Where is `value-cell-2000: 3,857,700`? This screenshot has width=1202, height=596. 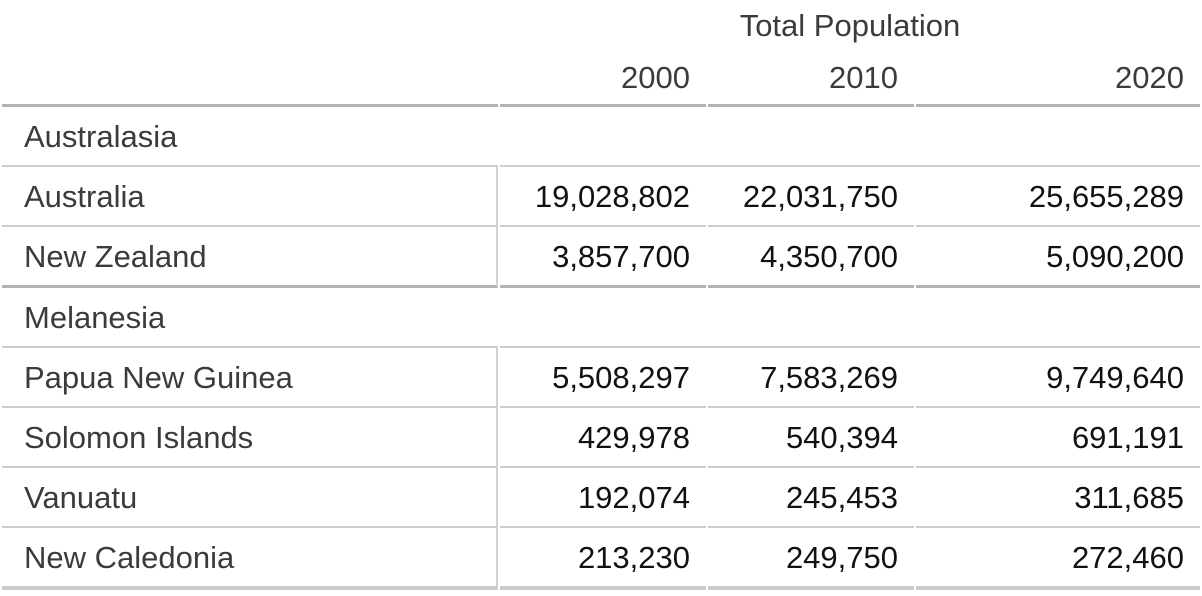
value-cell-2000: 3,857,700 is located at coordinates (603, 257).